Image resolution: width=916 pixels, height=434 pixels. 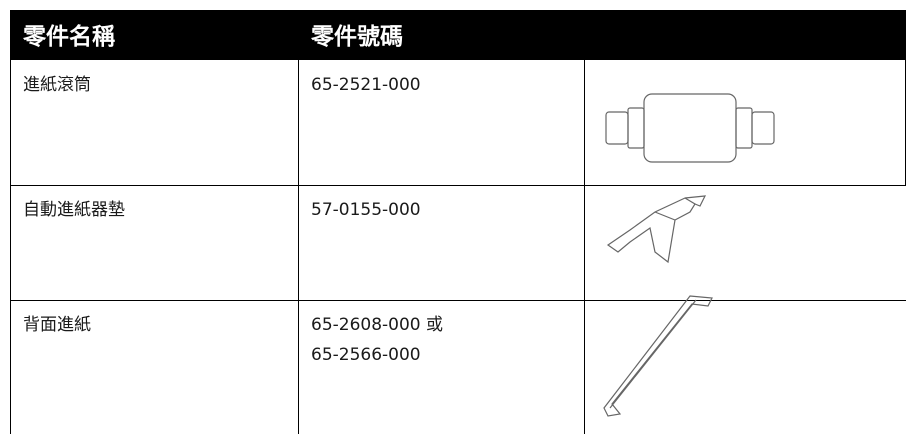 I want to click on pad-image, so click(x=656, y=229).